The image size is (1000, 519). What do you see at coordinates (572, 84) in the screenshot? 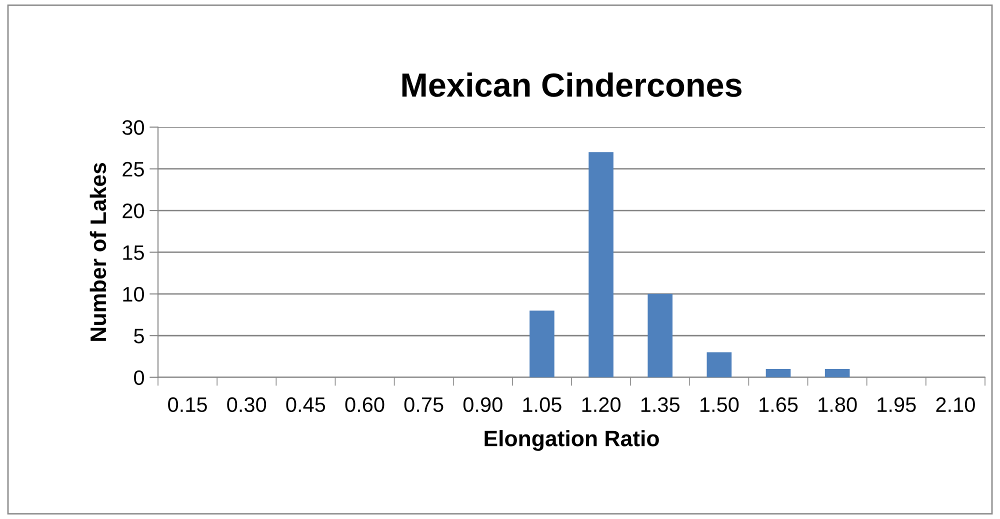
I see `chart-title: Mexican Cindercones` at bounding box center [572, 84].